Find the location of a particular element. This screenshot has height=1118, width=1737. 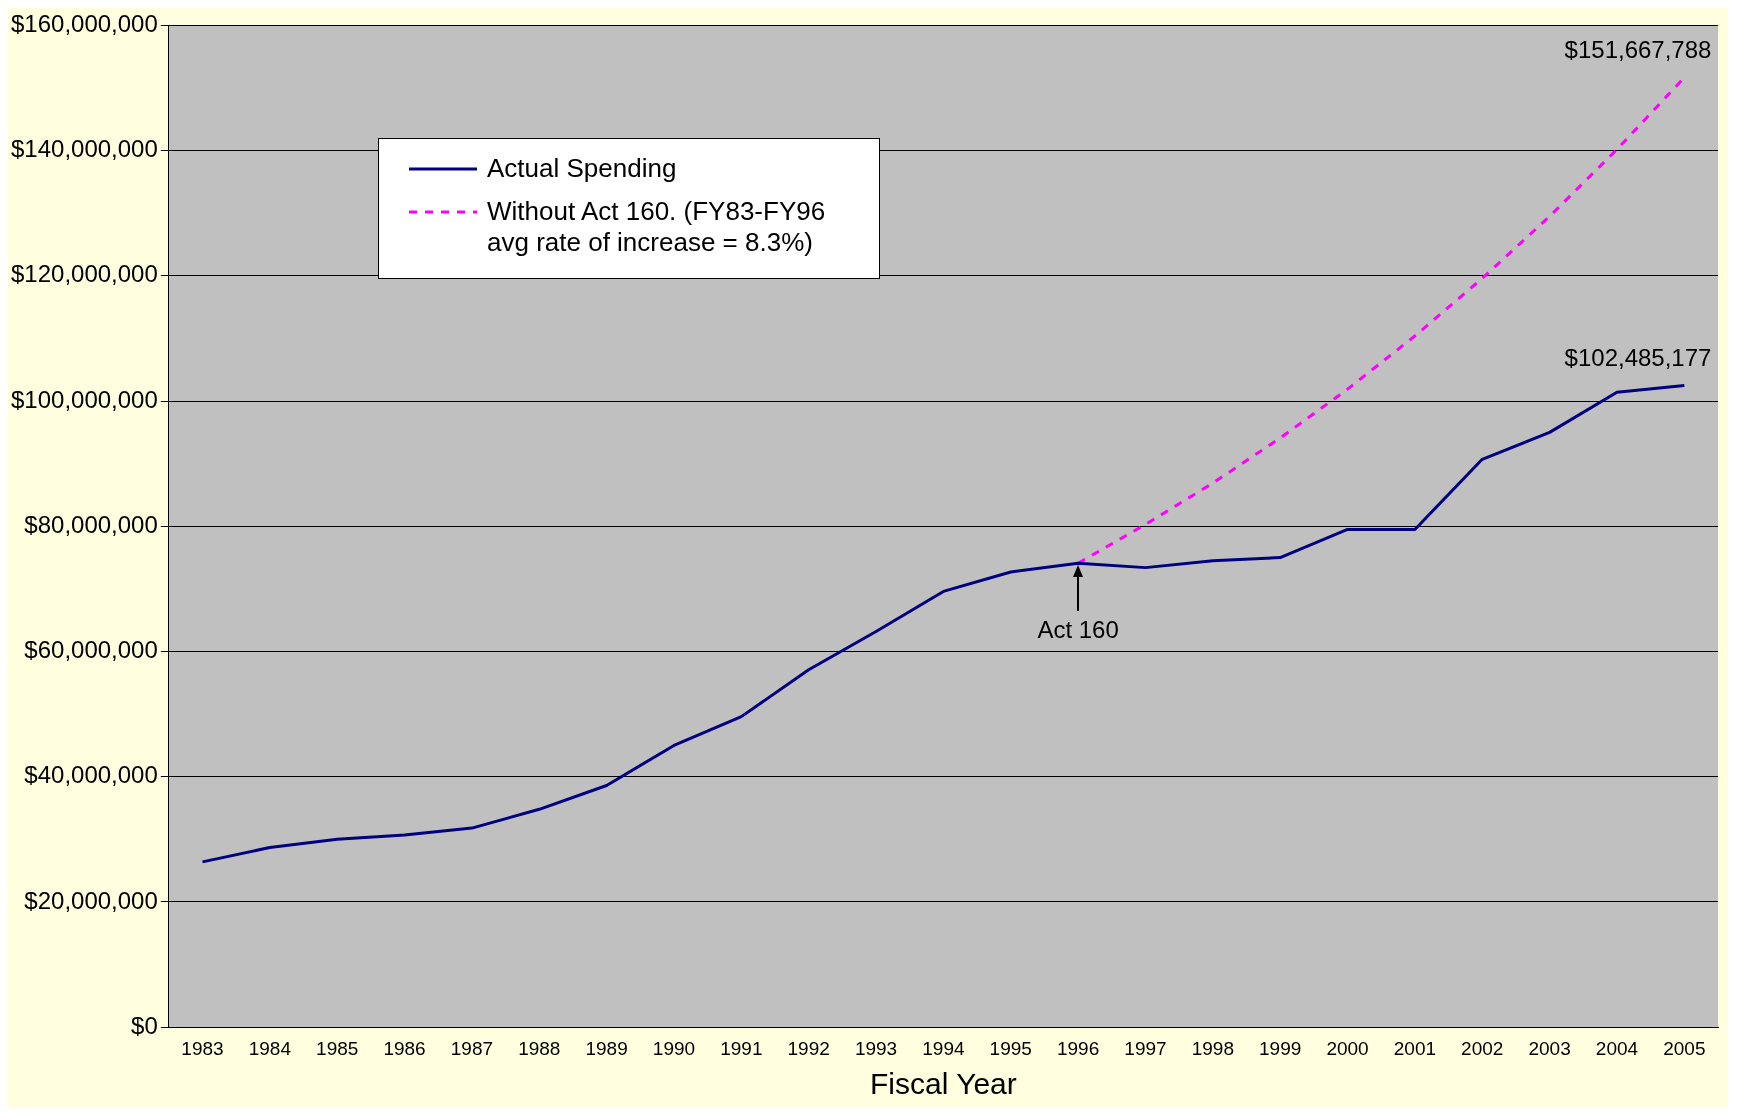

x-tick-label: 1998 is located at coordinates (1212, 1048).